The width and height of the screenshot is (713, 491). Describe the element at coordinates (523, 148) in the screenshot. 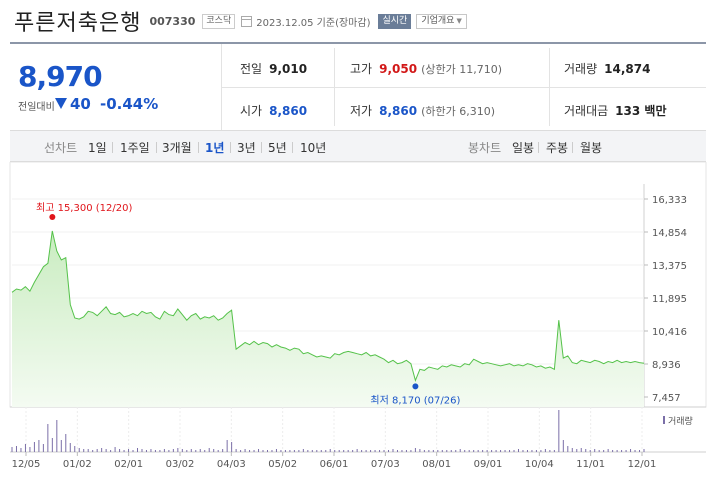

I see `tab-daily: 일봉` at that location.